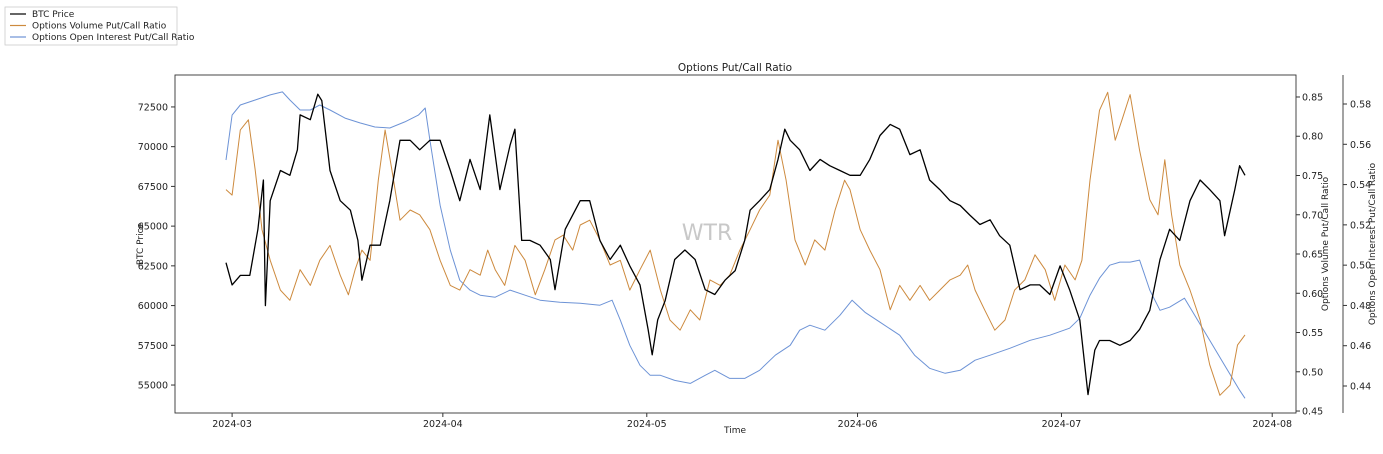  Describe the element at coordinates (113, 38) in the screenshot. I see `legend-label-oi-ratio: Options Open Interest Put/Call Ratio` at that location.